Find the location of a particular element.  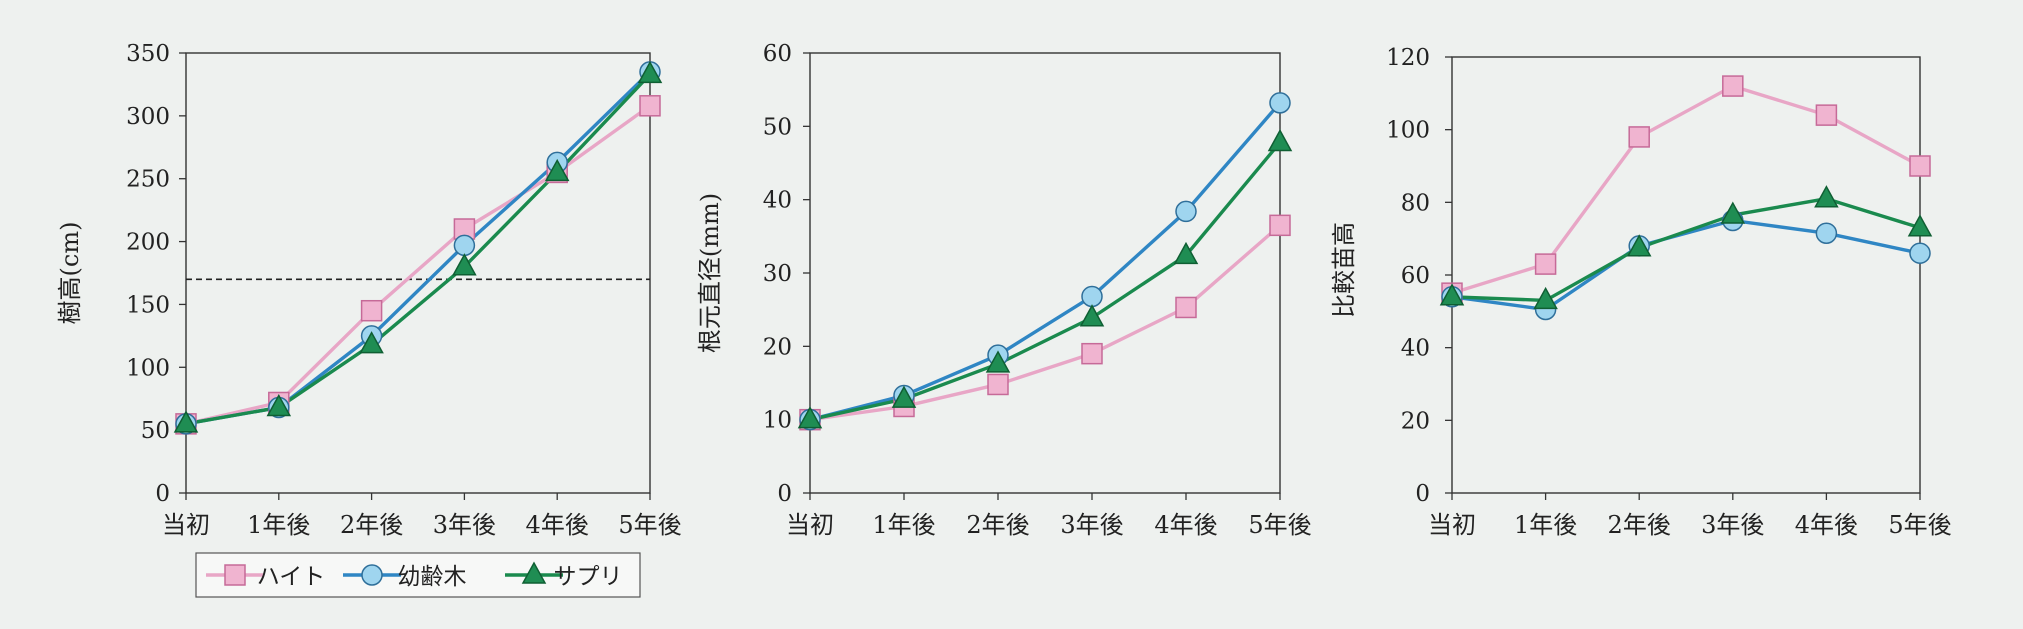

y-tick-label: 10 is located at coordinates (777, 421).